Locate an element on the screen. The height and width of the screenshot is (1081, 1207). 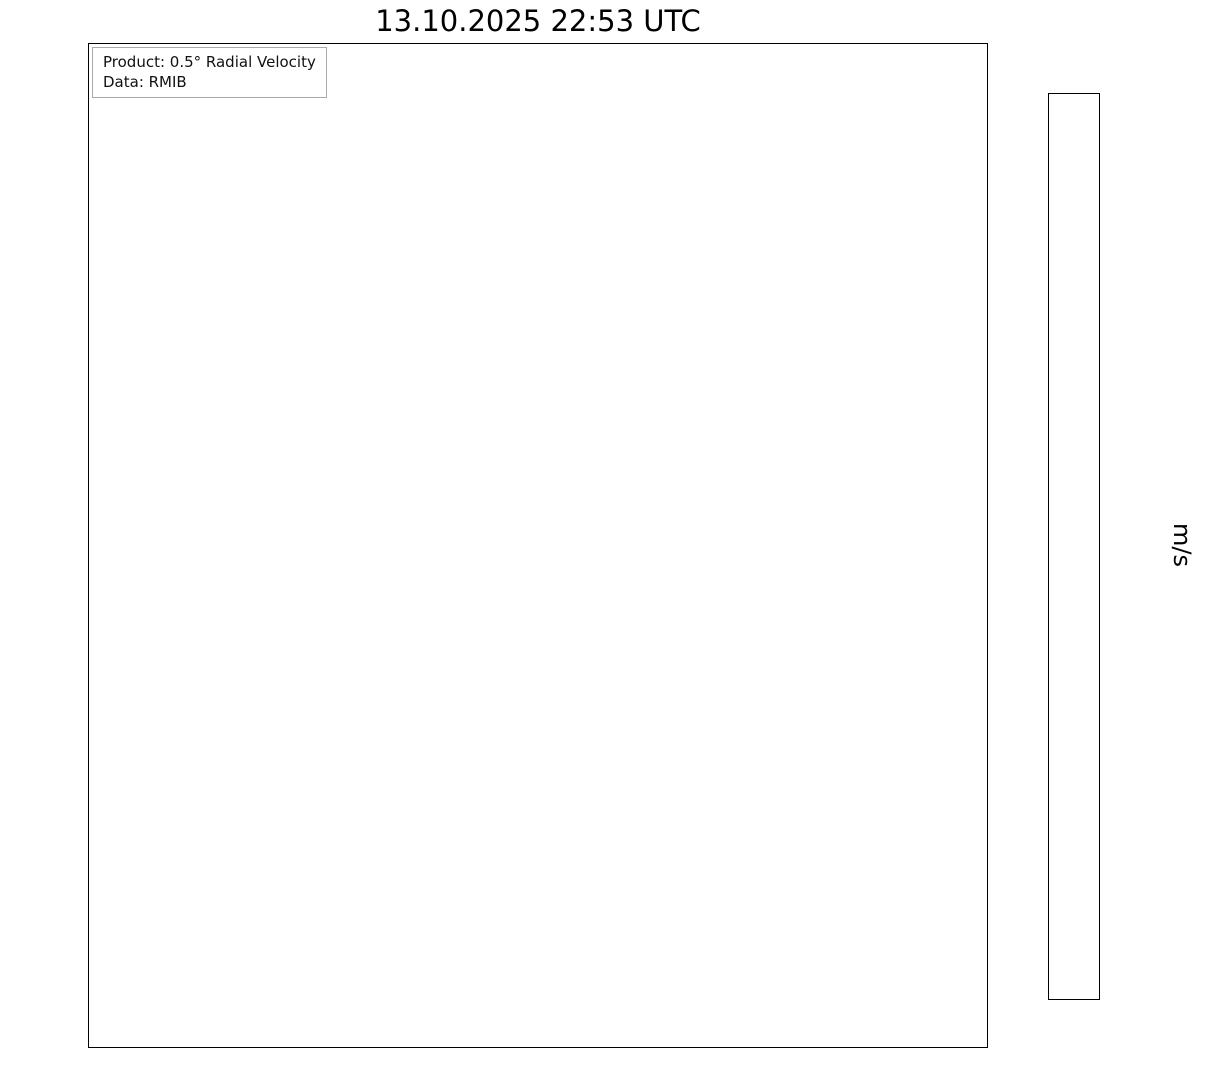
info-source-line: Data: RMIB is located at coordinates (145, 81).